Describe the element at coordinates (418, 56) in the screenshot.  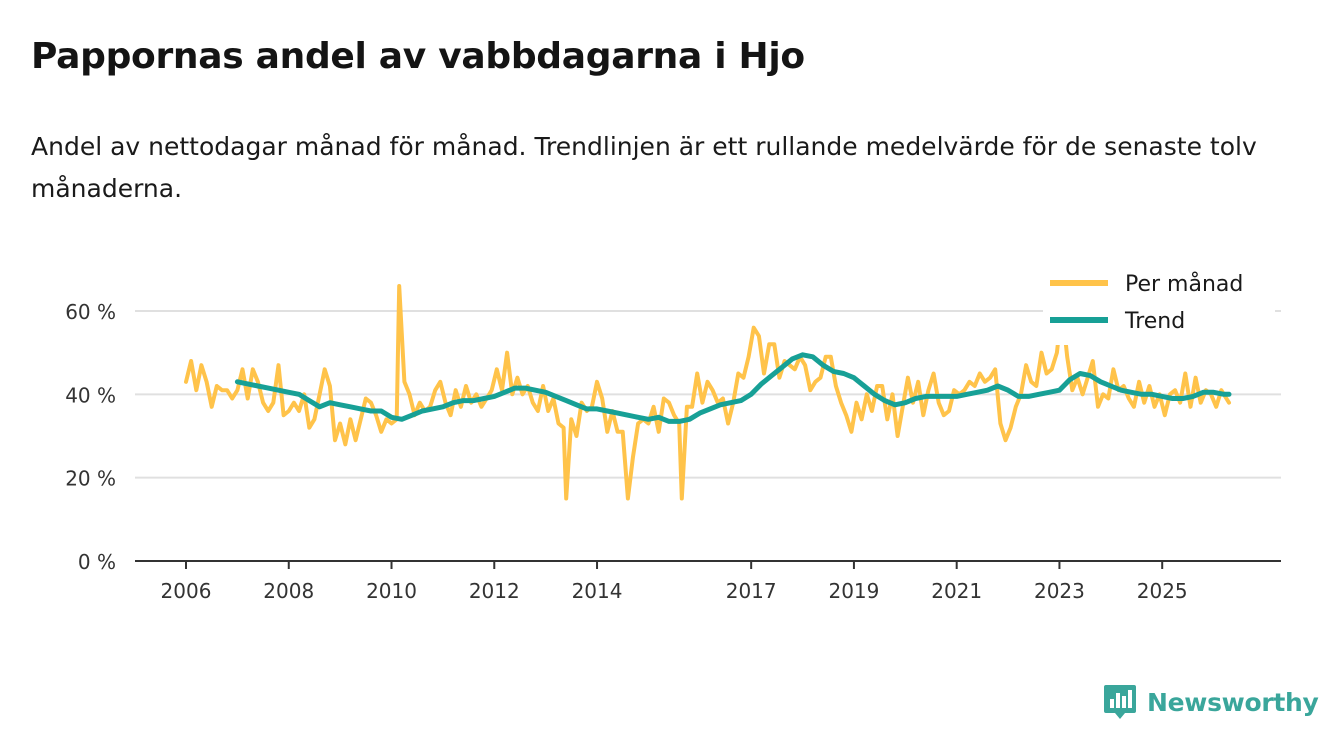
I see `chart-title: Pappornas andel av vabbdagarna i Hjo` at that location.